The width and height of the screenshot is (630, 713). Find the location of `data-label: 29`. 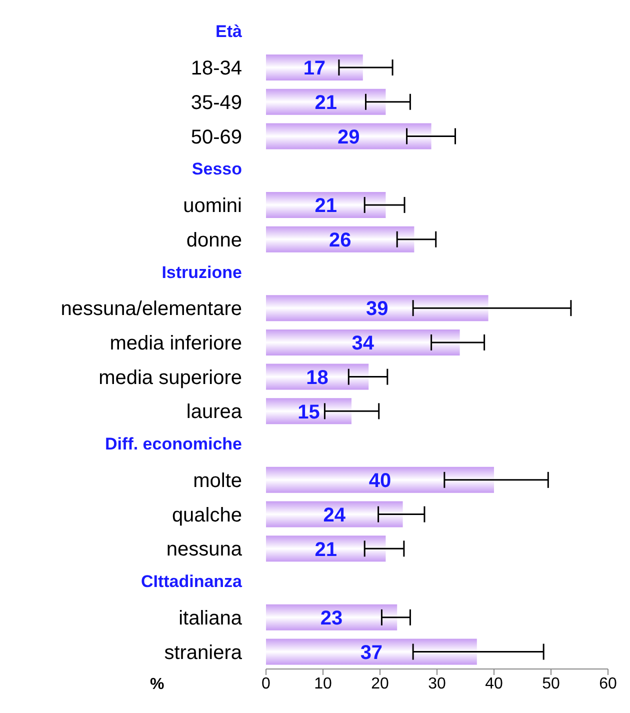

data-label: 29 is located at coordinates (349, 137).